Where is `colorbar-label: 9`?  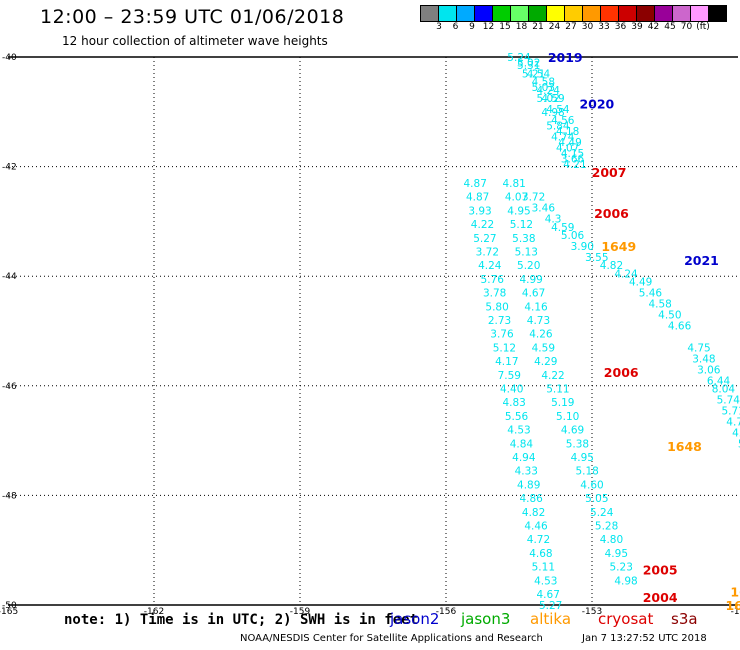 colorbar-label: 9 is located at coordinates (472, 27).